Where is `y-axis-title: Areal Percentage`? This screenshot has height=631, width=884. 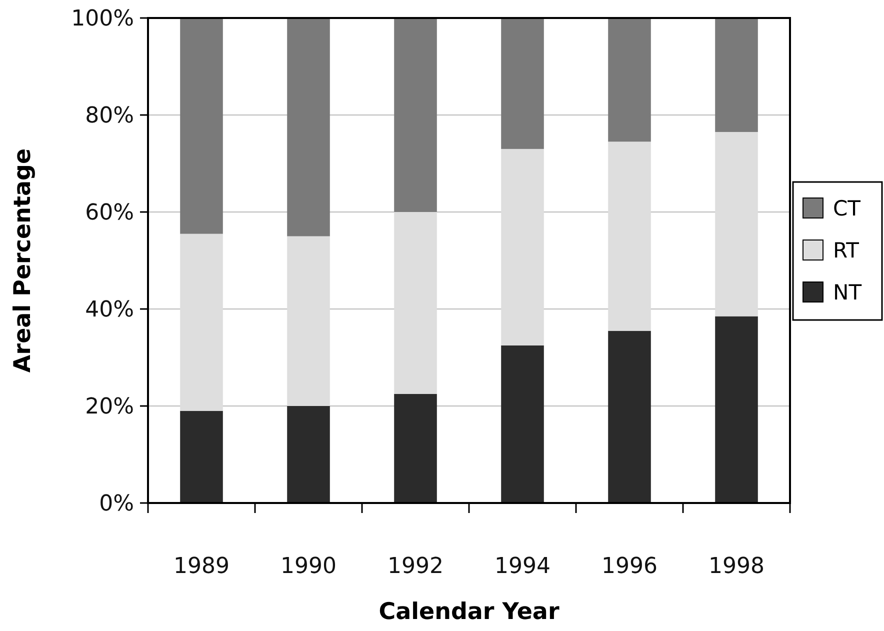 y-axis-title: Areal Percentage is located at coordinates (23, 260).